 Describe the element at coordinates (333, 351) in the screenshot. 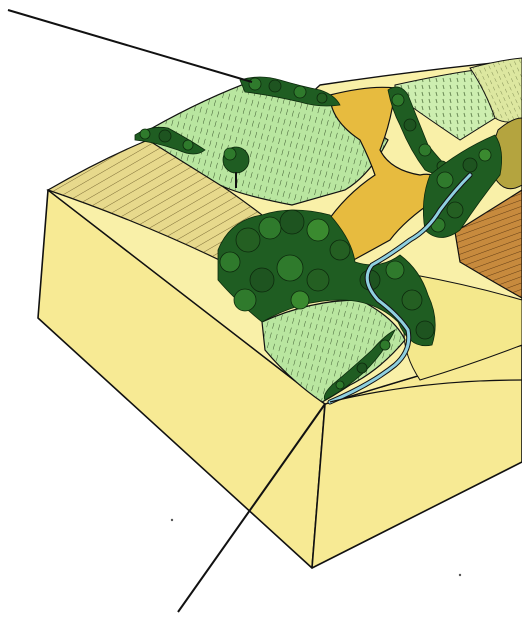

I see `lower-green-field` at that location.